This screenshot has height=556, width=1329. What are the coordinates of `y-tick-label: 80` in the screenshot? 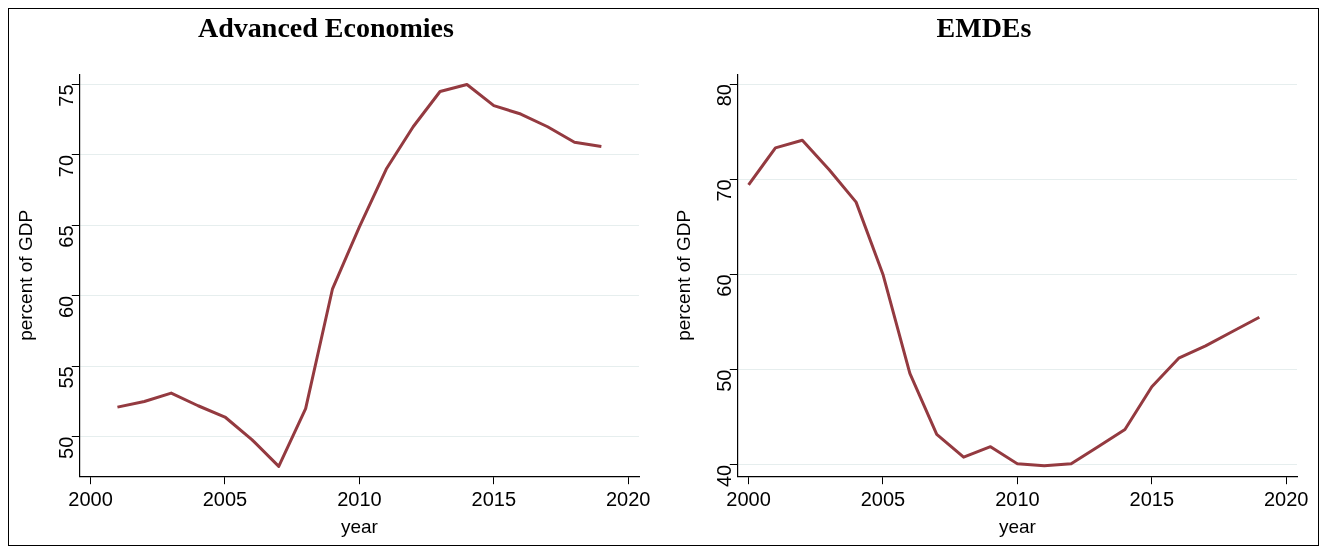 It's located at (724, 95).